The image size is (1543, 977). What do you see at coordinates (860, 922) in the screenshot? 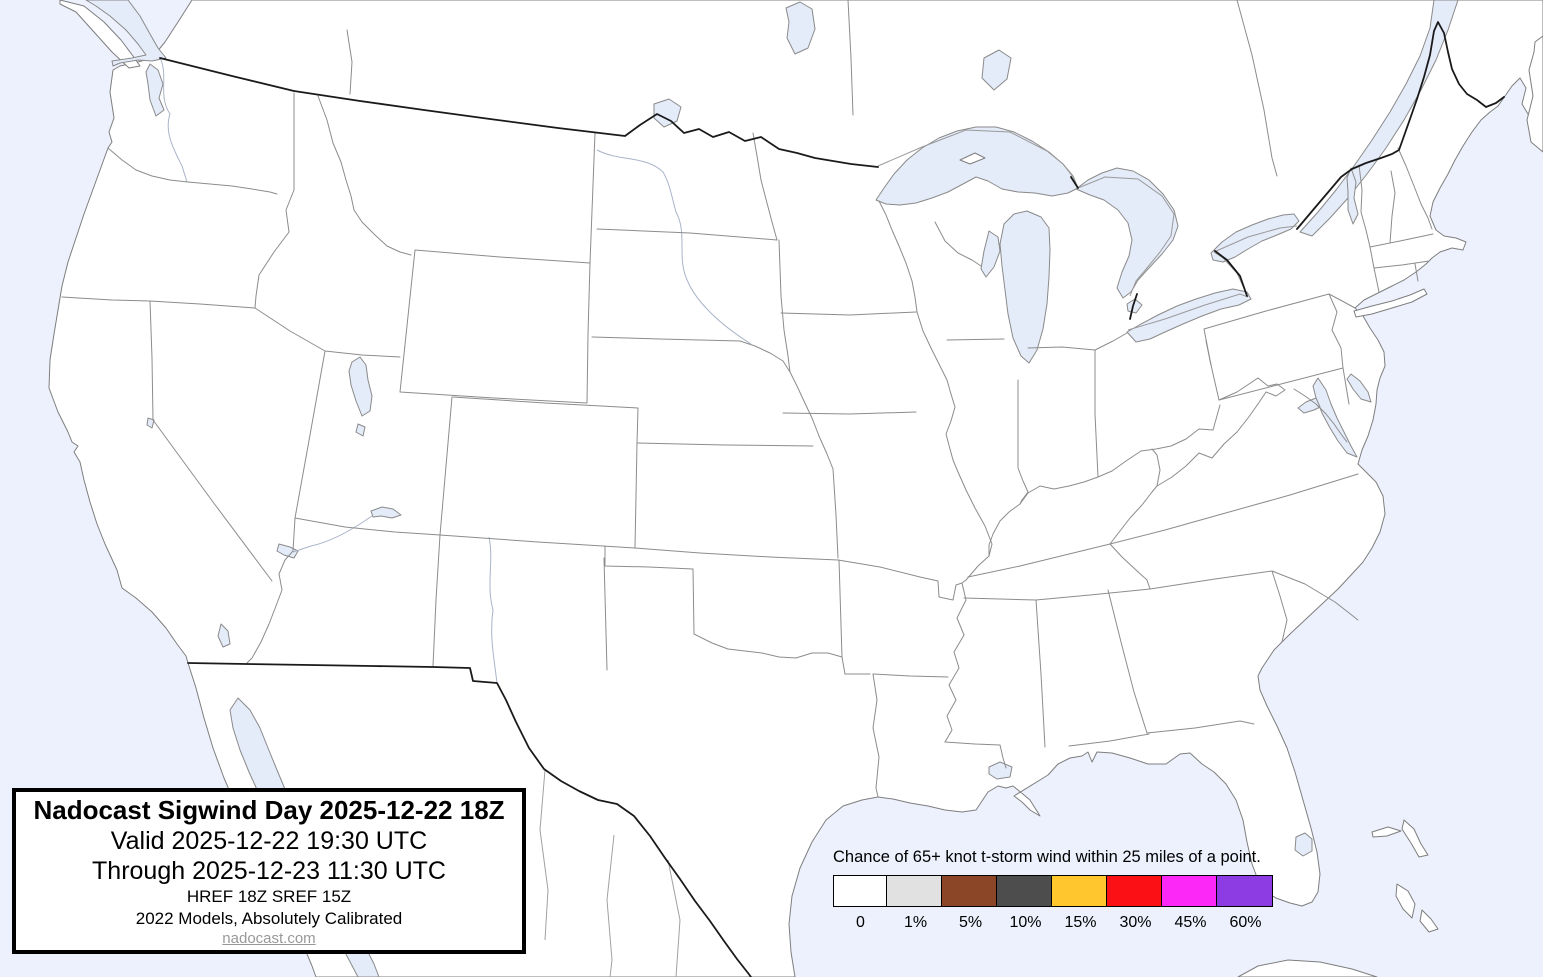
I see `legend-label: 0` at bounding box center [860, 922].